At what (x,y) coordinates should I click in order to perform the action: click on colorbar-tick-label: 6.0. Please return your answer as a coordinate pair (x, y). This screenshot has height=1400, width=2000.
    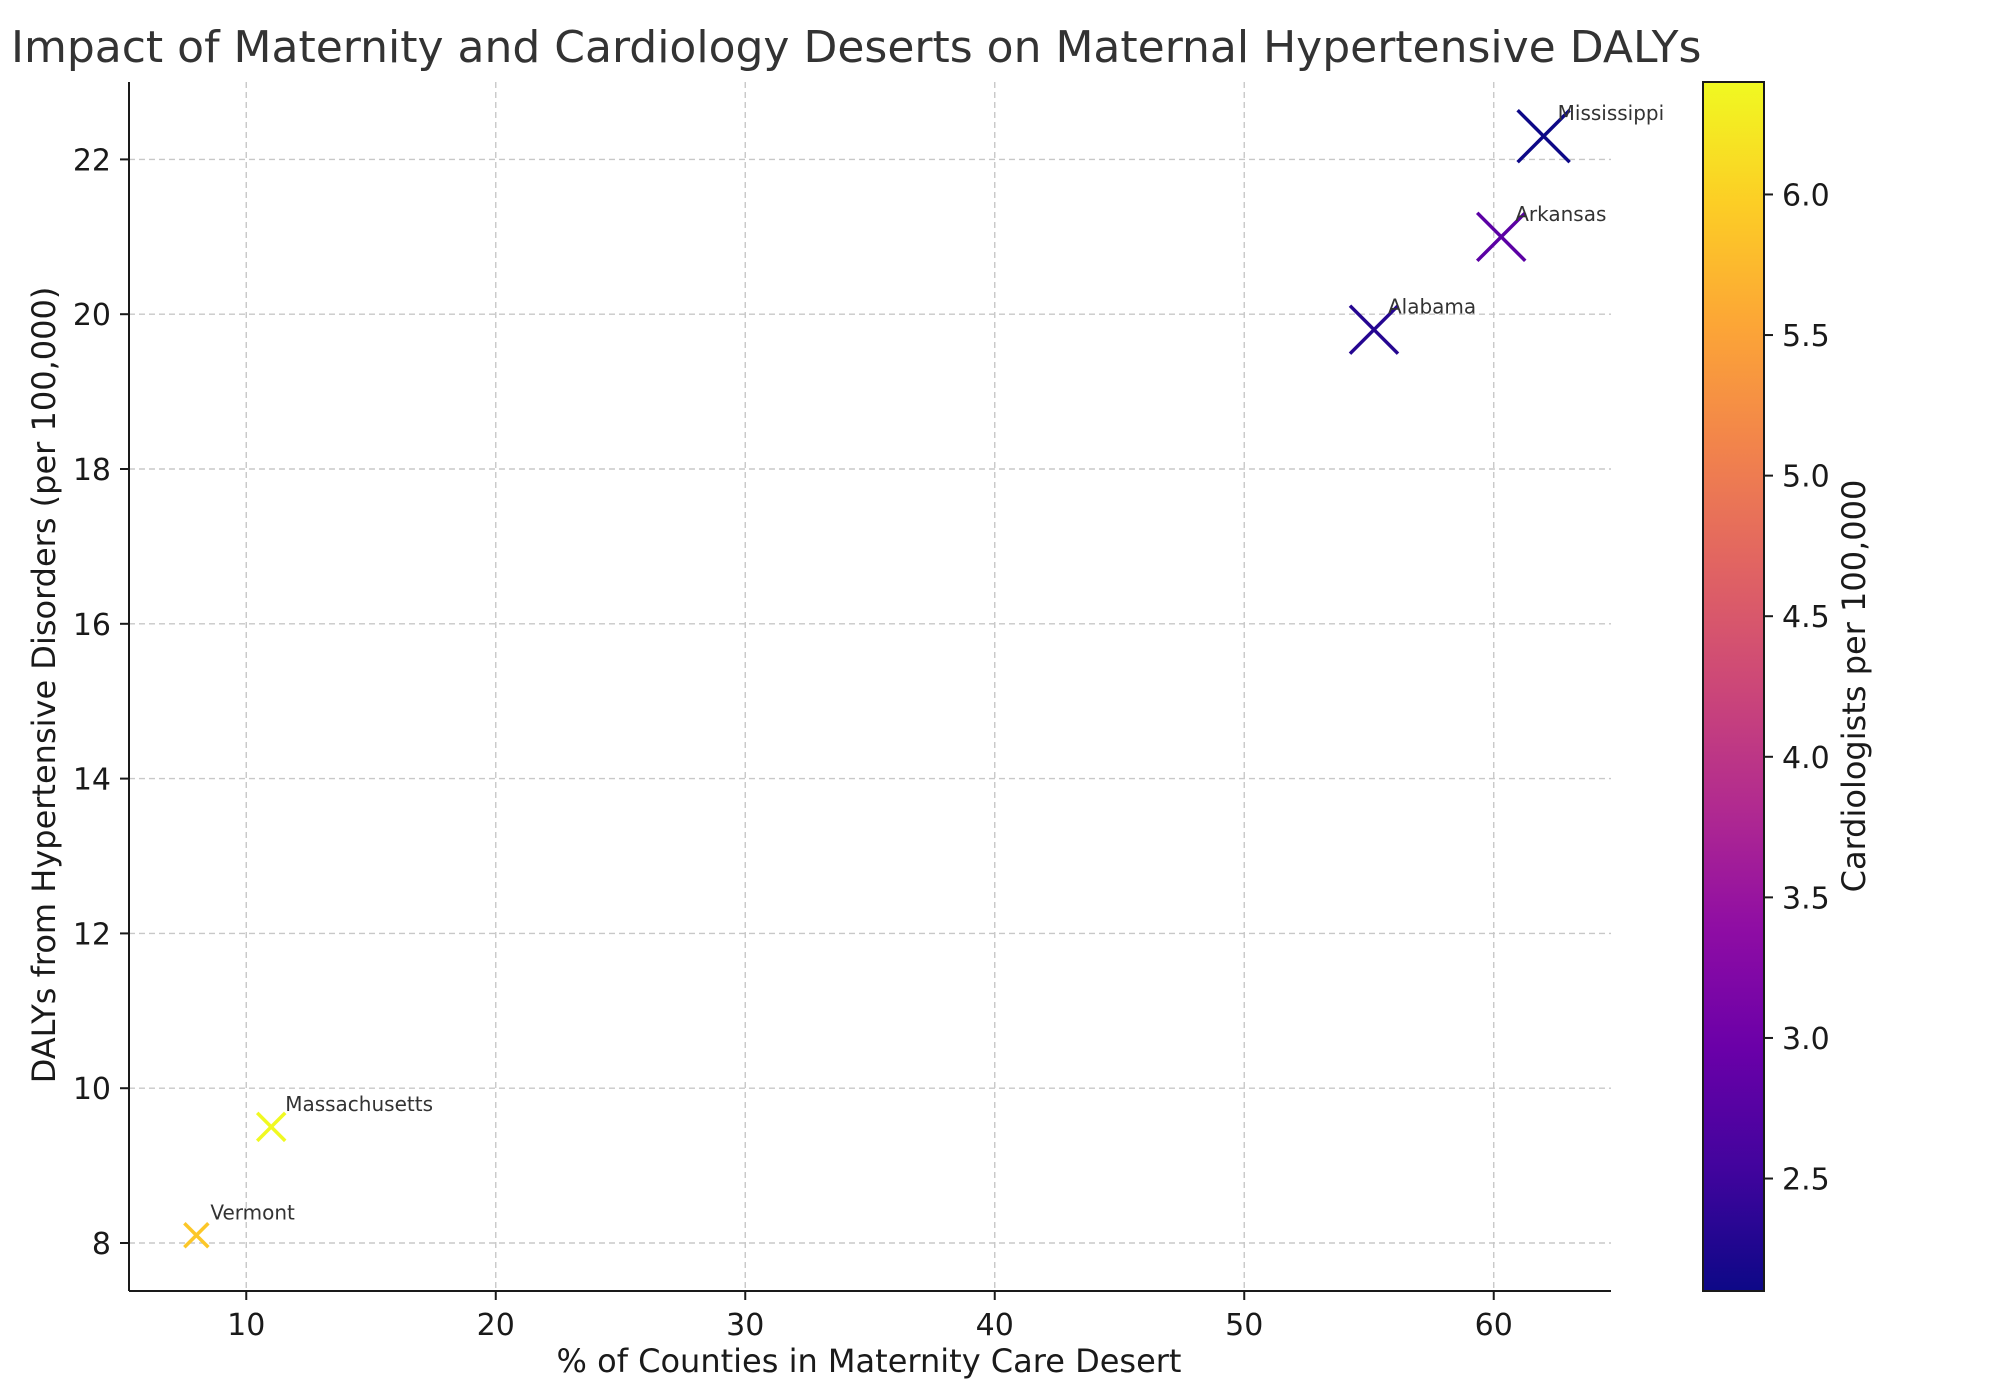
    Looking at the image, I should click on (1806, 195).